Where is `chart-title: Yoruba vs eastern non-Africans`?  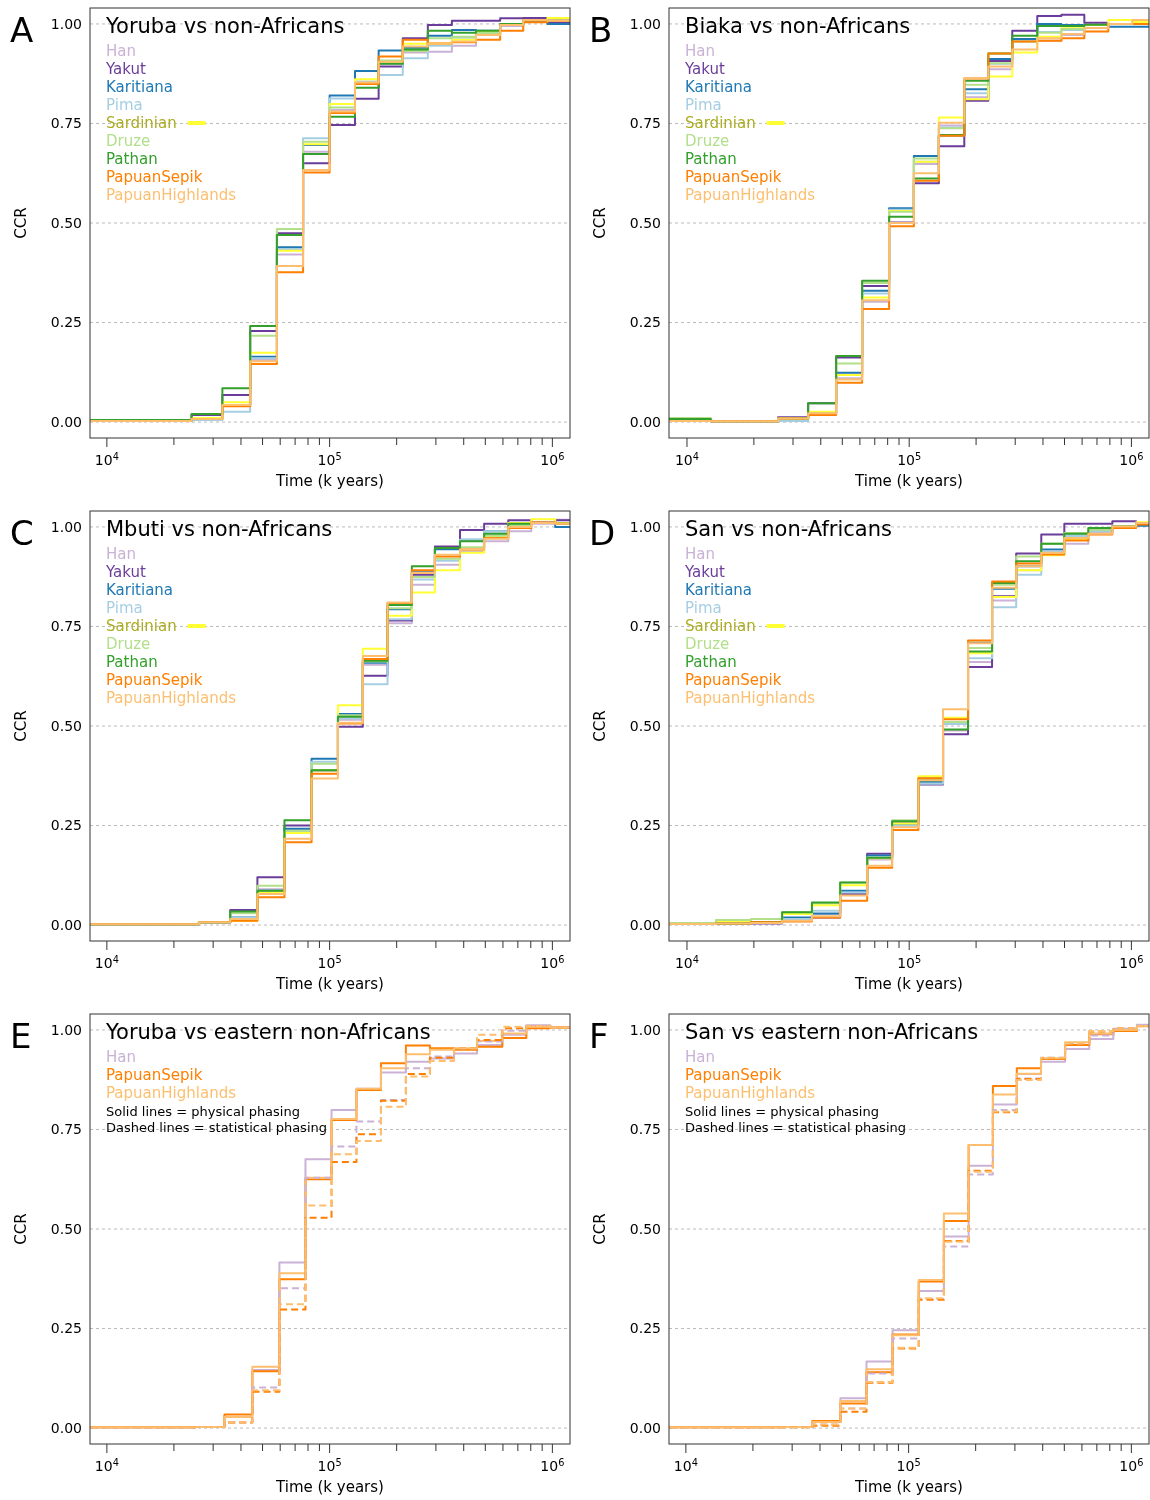
chart-title: Yoruba vs eastern non-Africans is located at coordinates (268, 1032).